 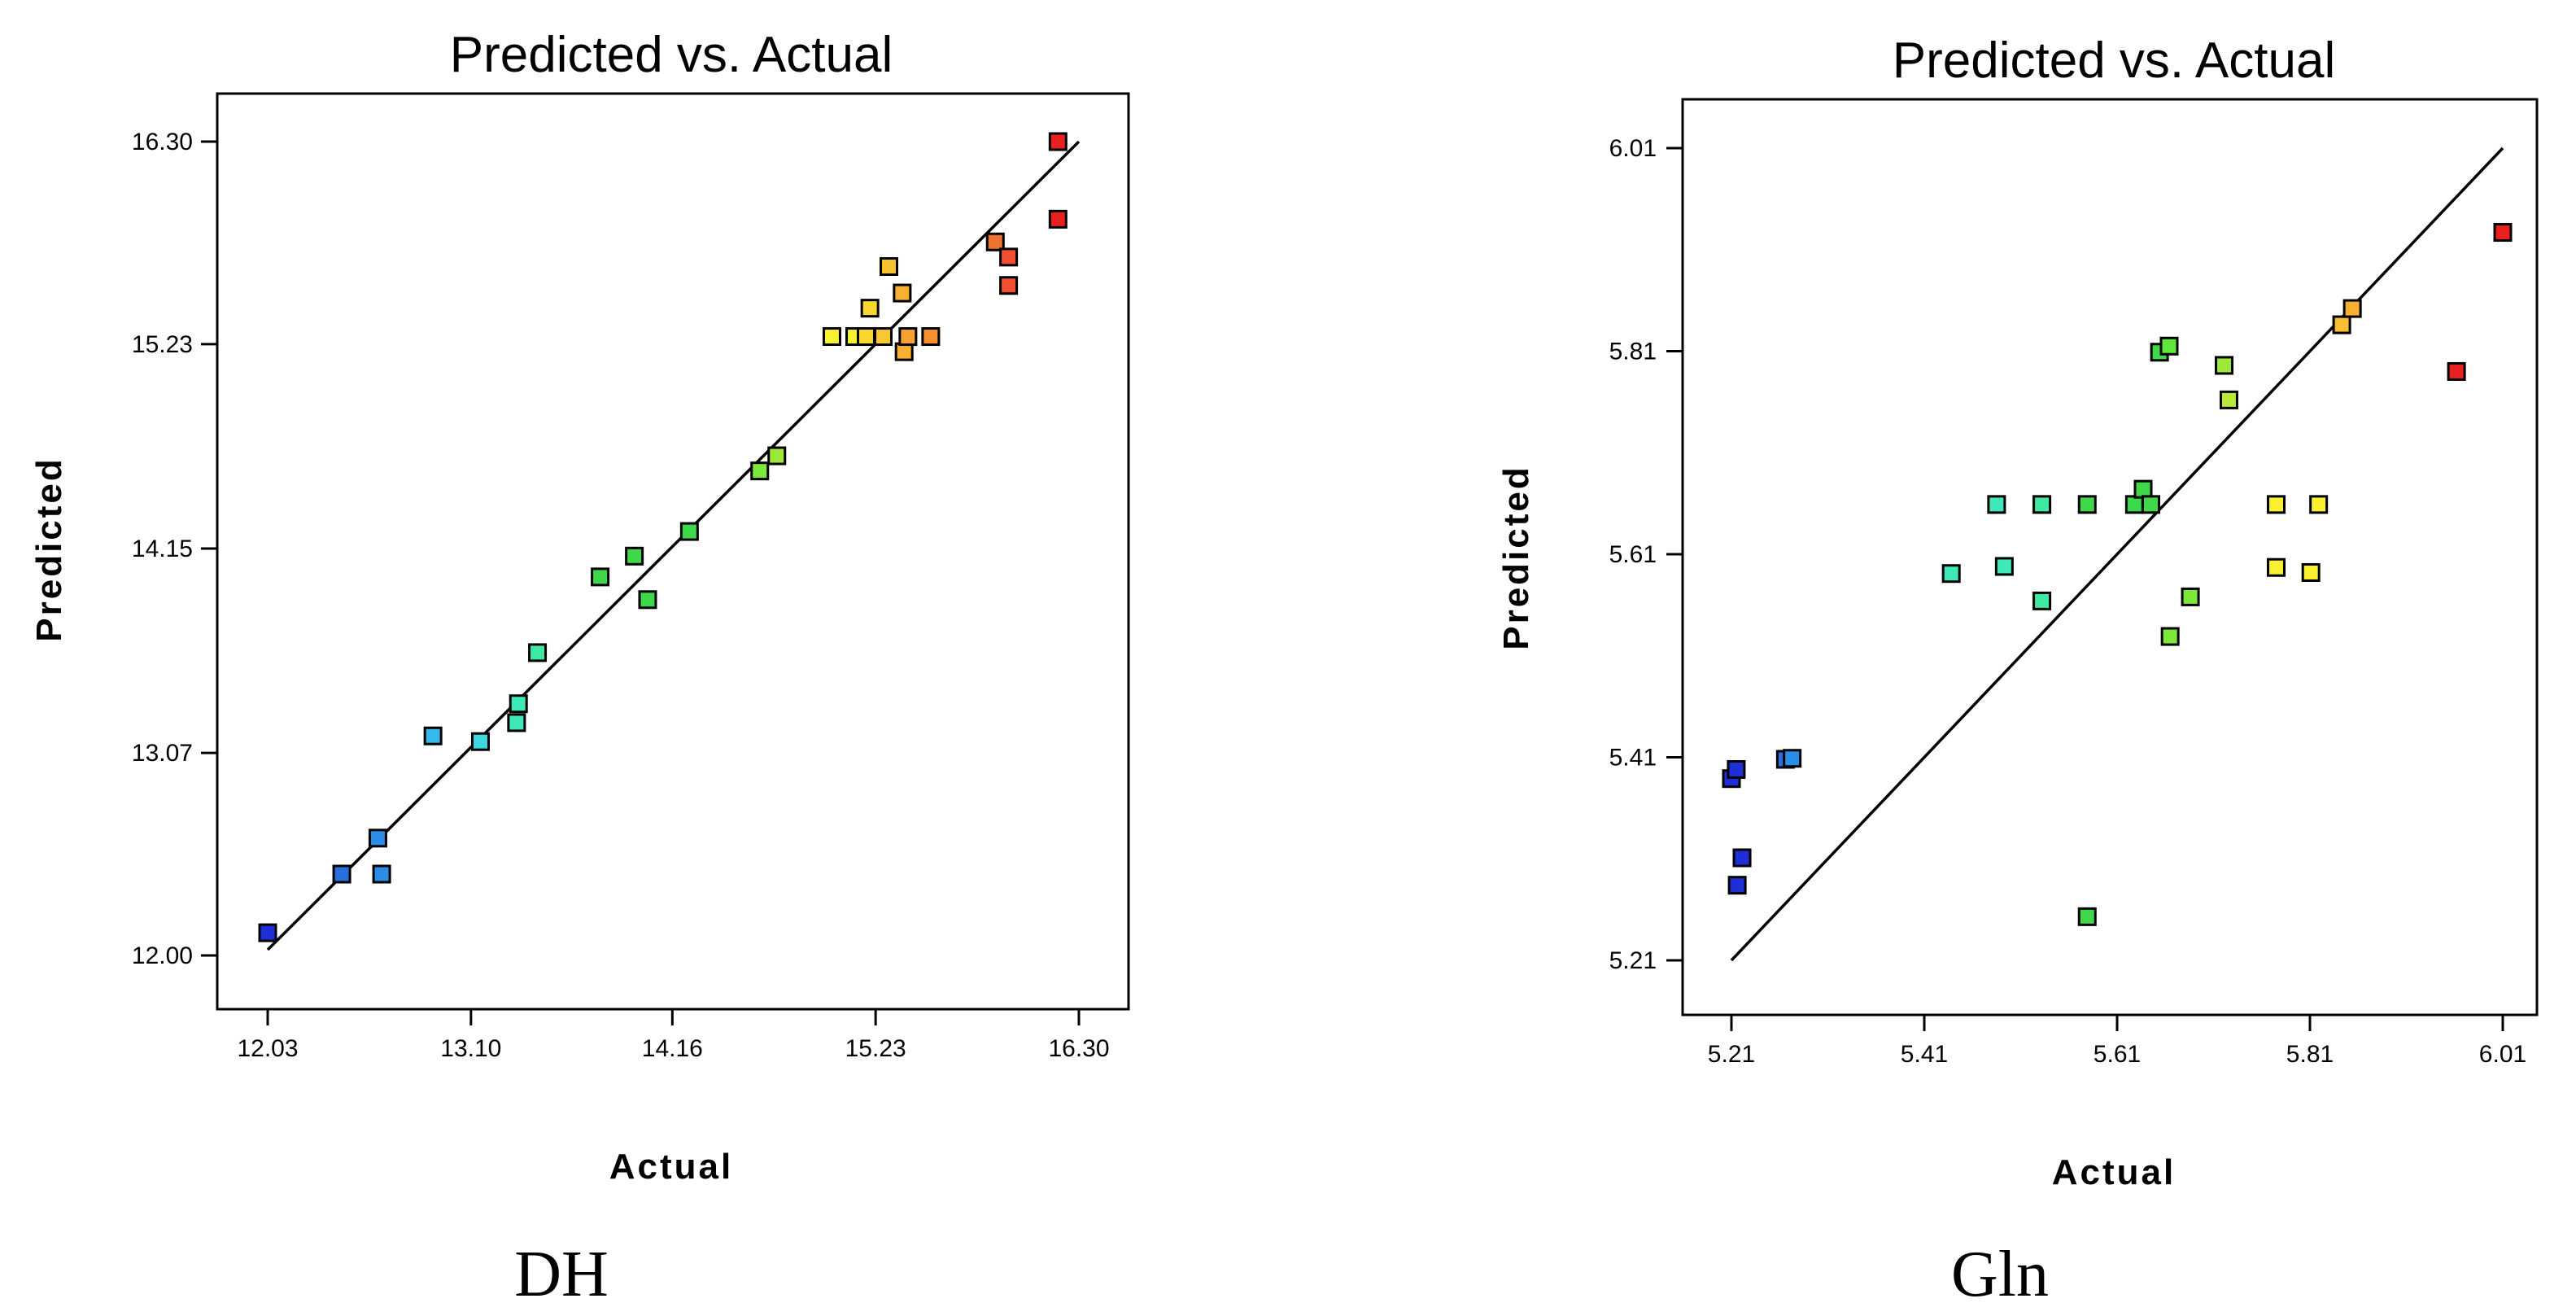 I want to click on chart-caption: DH, so click(x=561, y=1275).